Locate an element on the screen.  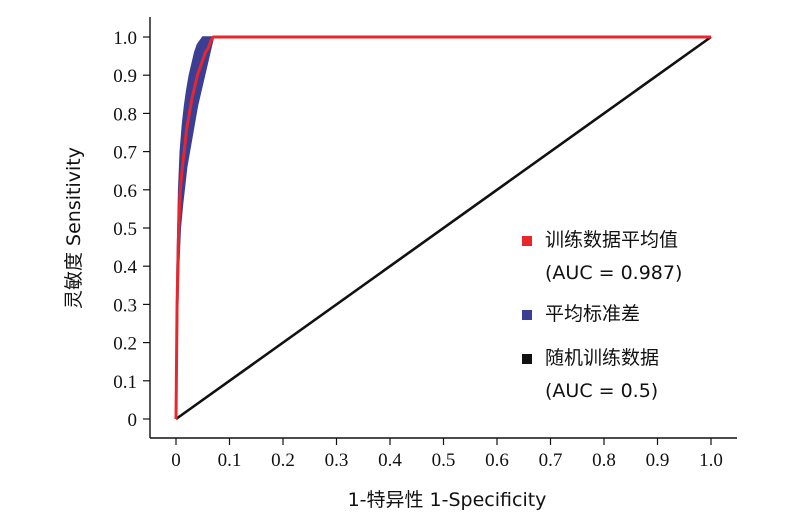
x-tick-label: 0.8 is located at coordinates (604, 460).